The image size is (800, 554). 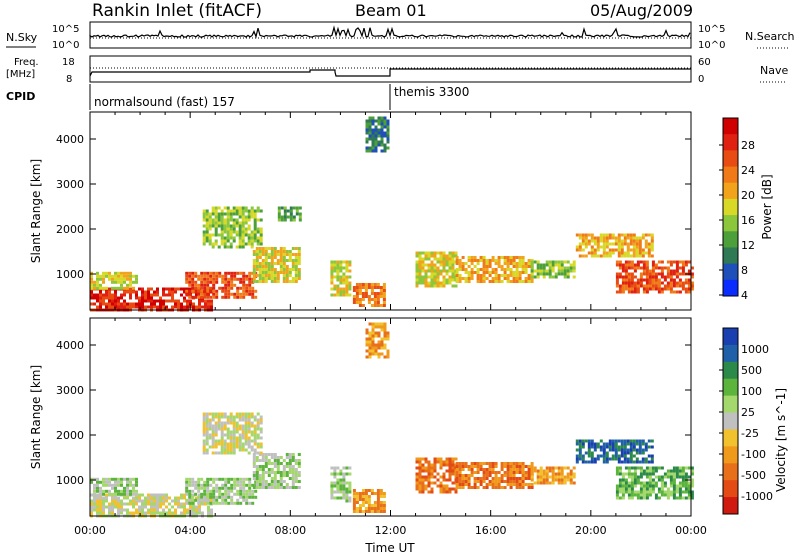 What do you see at coordinates (389, 547) in the screenshot?
I see `x-axis-label: Time UT` at bounding box center [389, 547].